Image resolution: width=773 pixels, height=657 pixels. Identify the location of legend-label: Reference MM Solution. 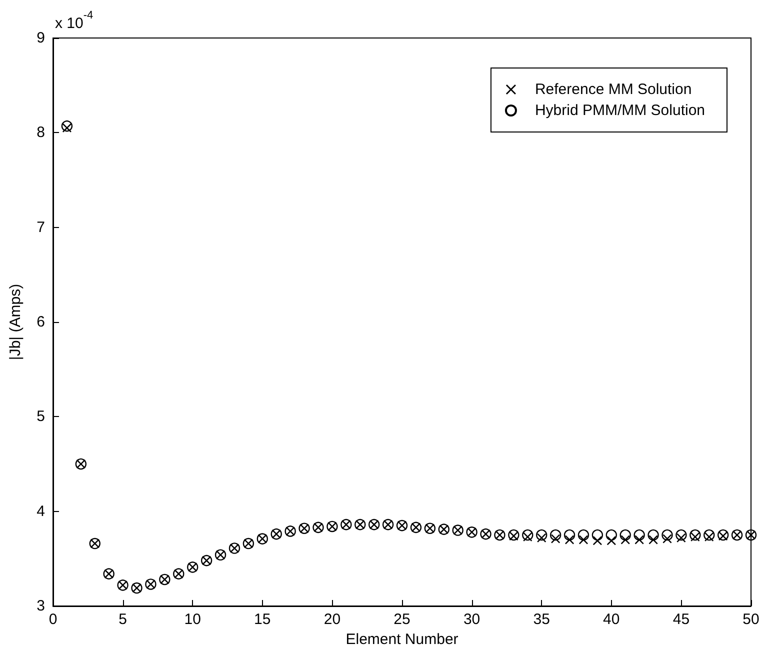
(613, 89).